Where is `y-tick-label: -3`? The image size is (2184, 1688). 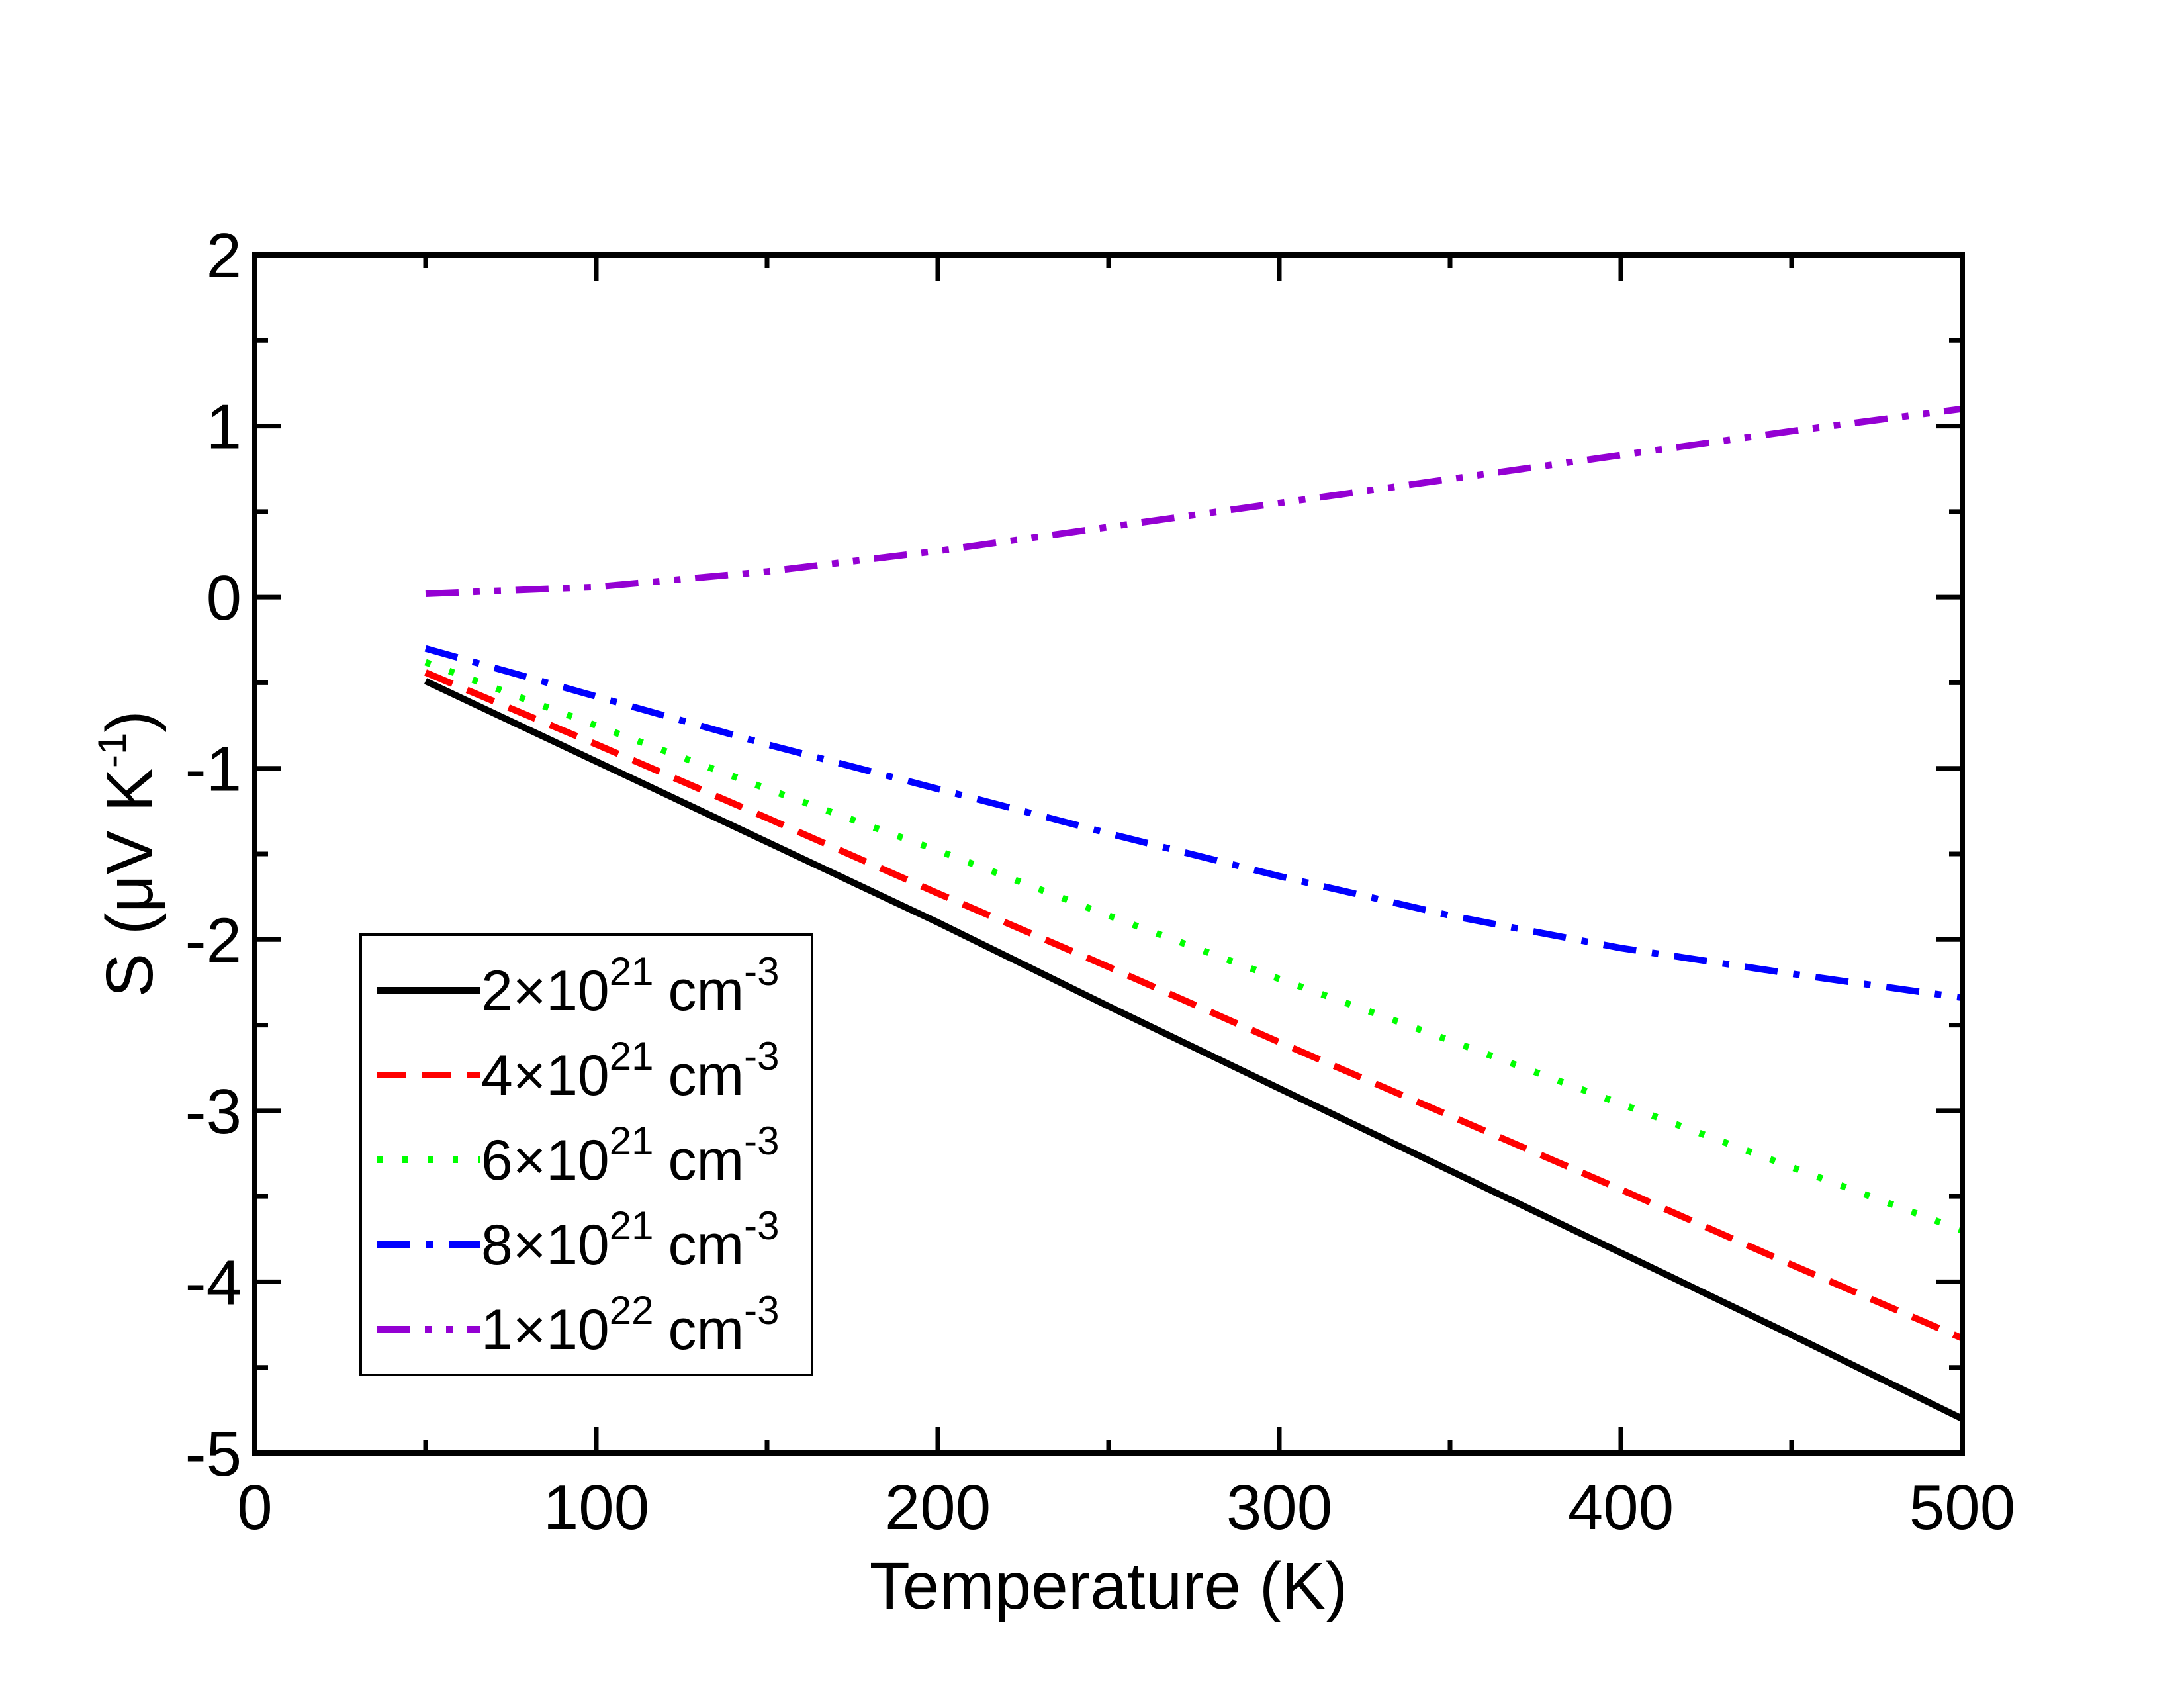
y-tick-label: -3 is located at coordinates (213, 1111).